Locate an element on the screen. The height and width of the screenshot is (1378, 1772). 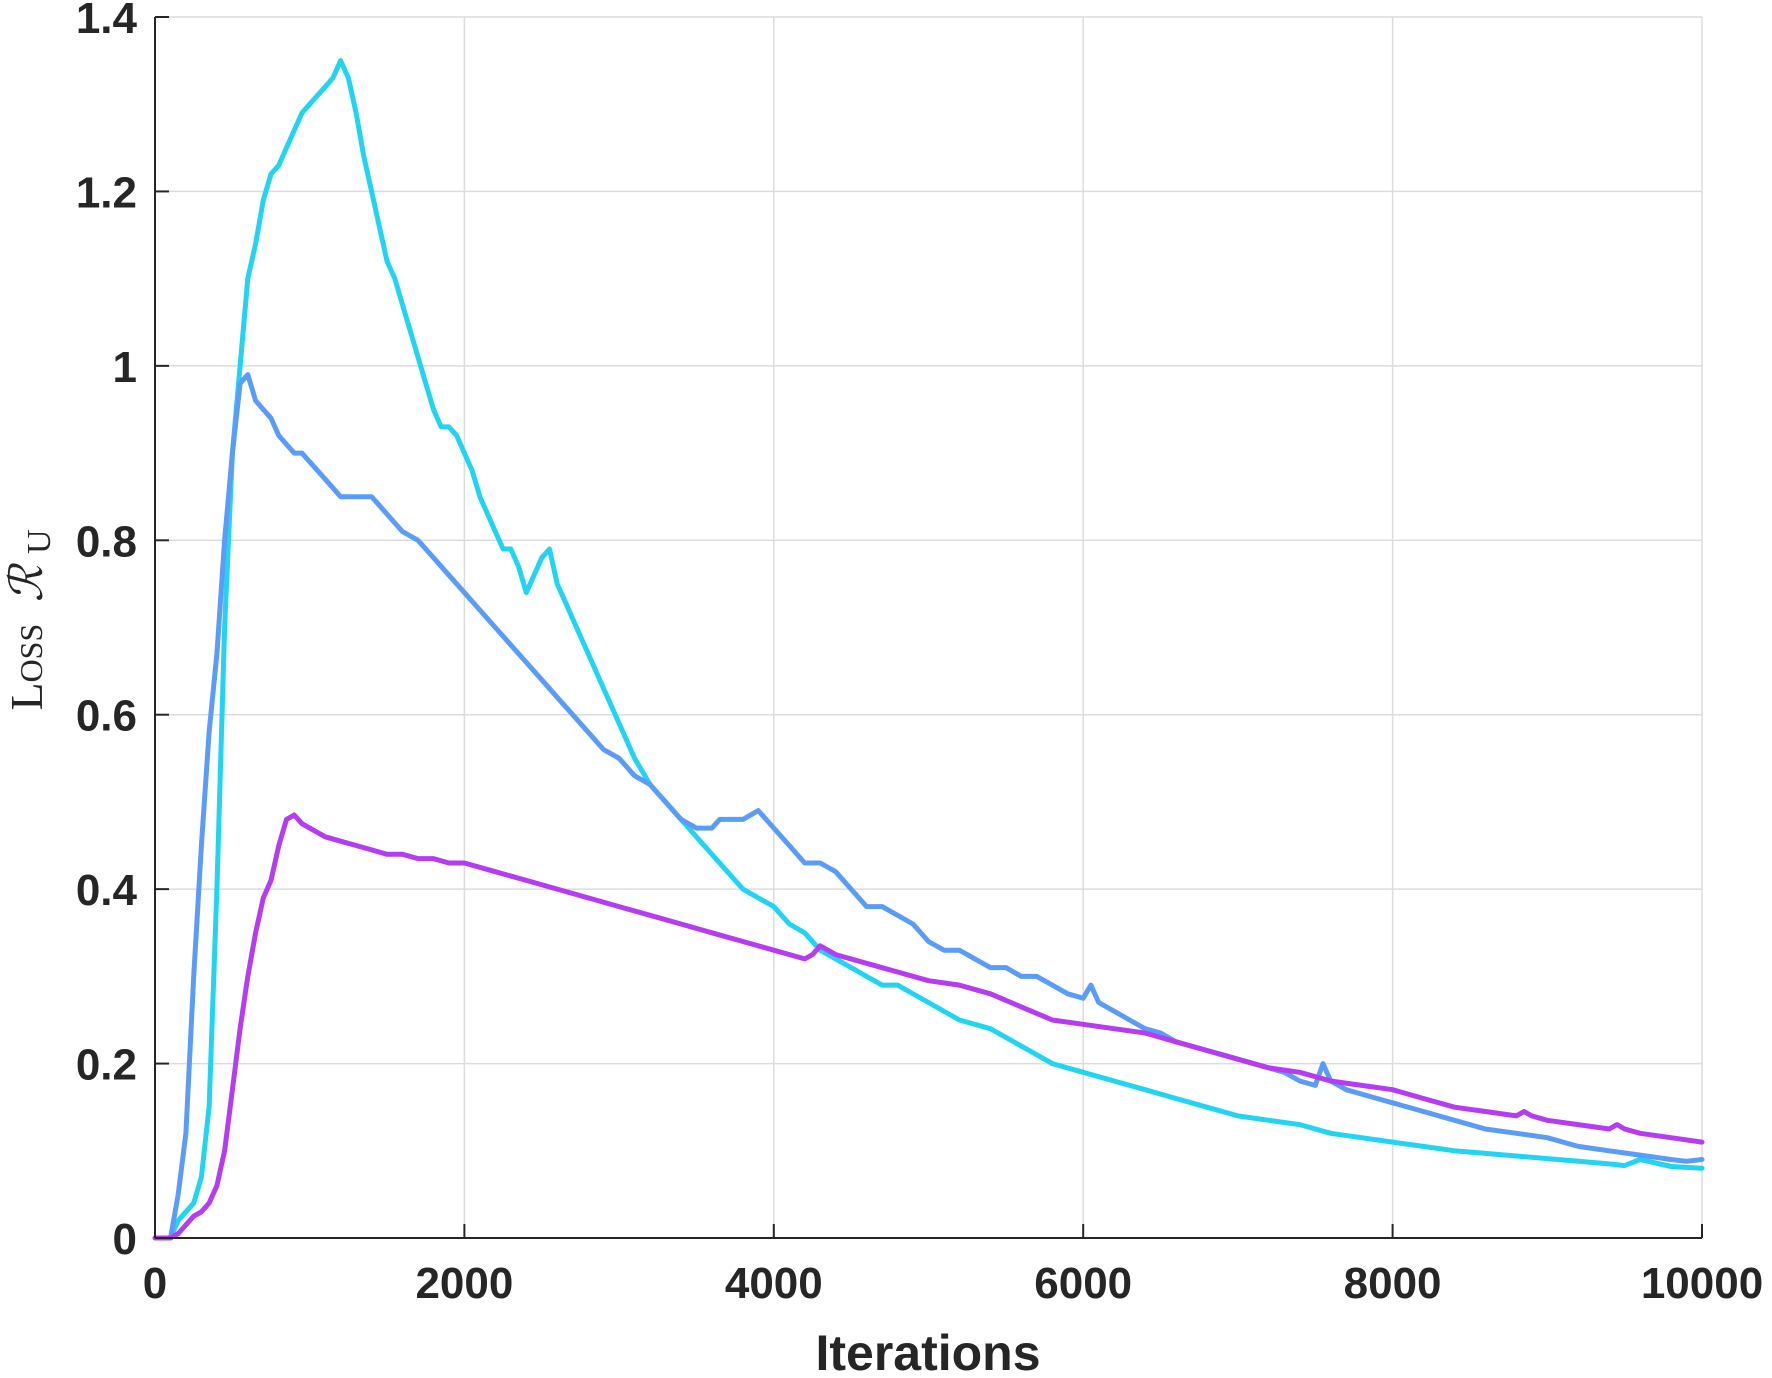
x-tick-labels: 0 2000 4000 6000 8000 10000 is located at coordinates (953, 1283).